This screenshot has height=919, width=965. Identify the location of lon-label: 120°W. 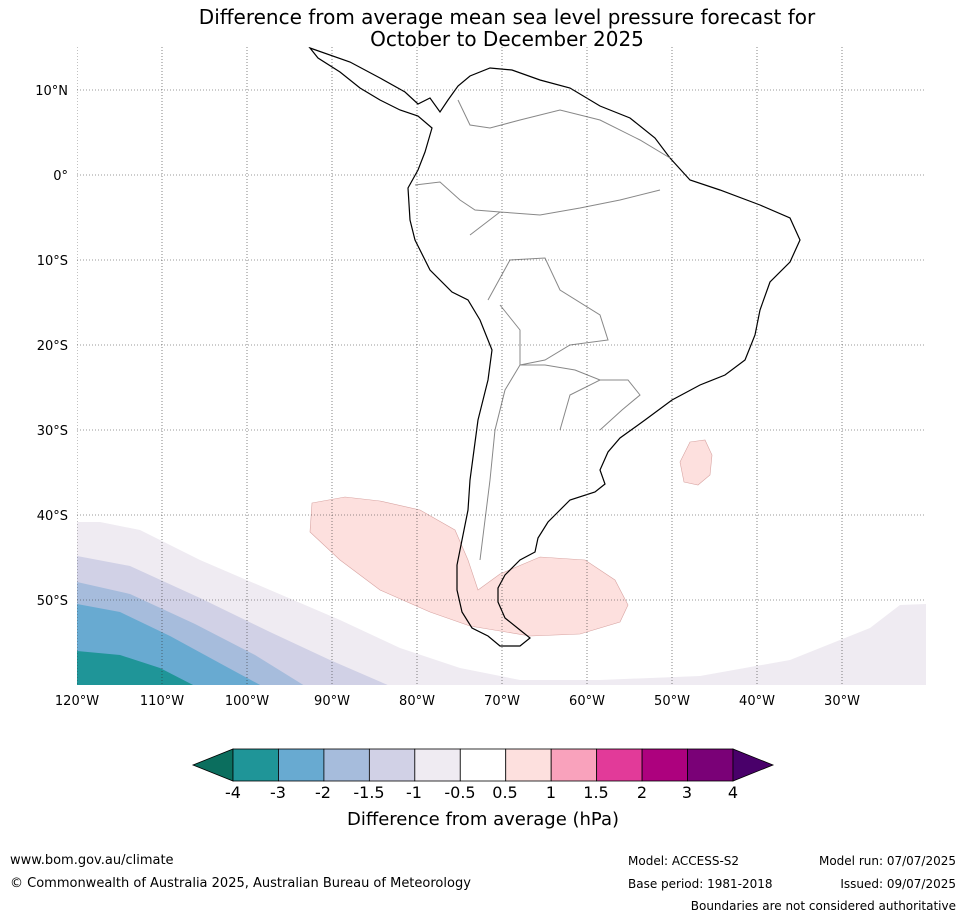
(77, 701).